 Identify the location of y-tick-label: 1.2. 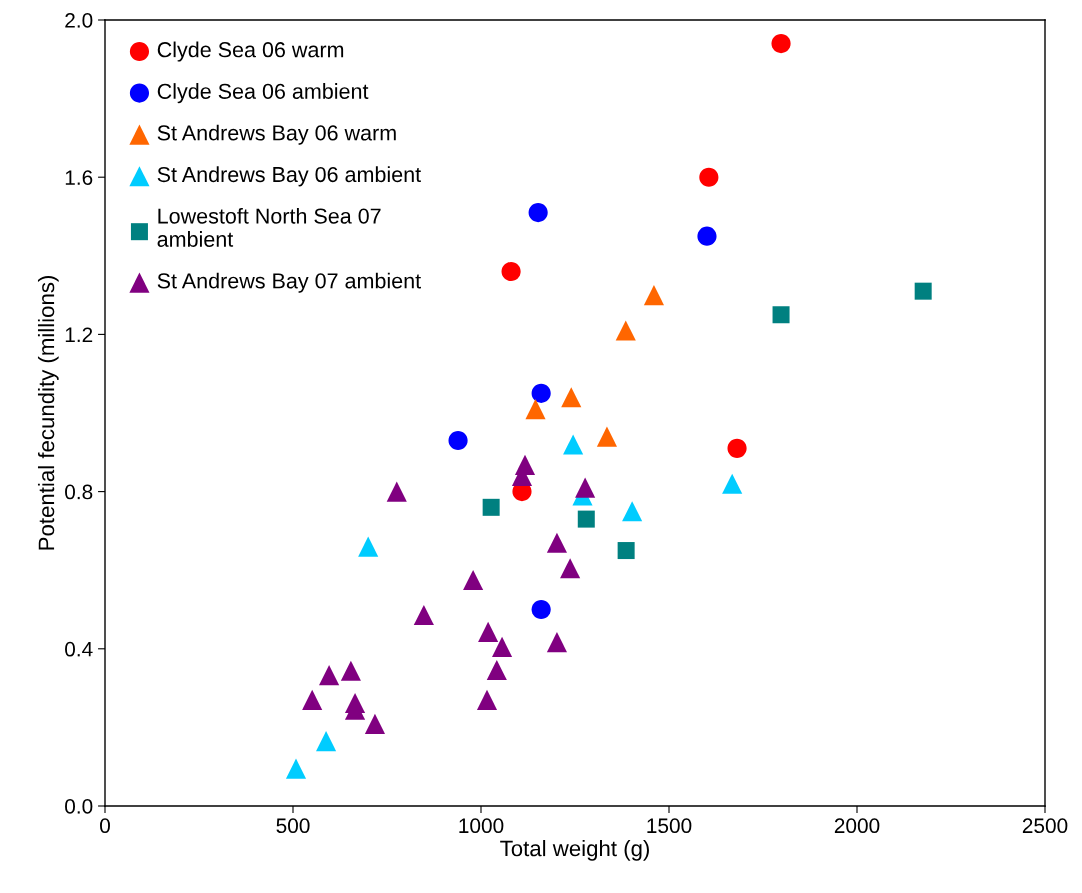
(79, 334).